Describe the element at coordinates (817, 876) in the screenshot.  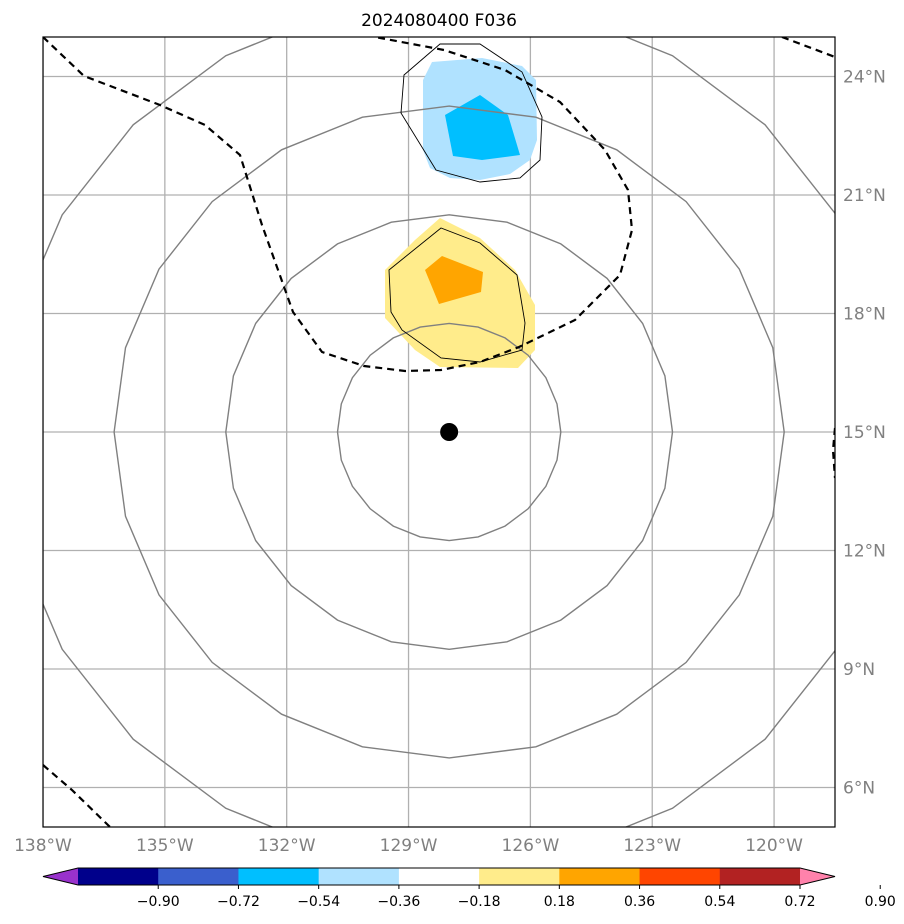
I see `colorbar-extend-high` at that location.